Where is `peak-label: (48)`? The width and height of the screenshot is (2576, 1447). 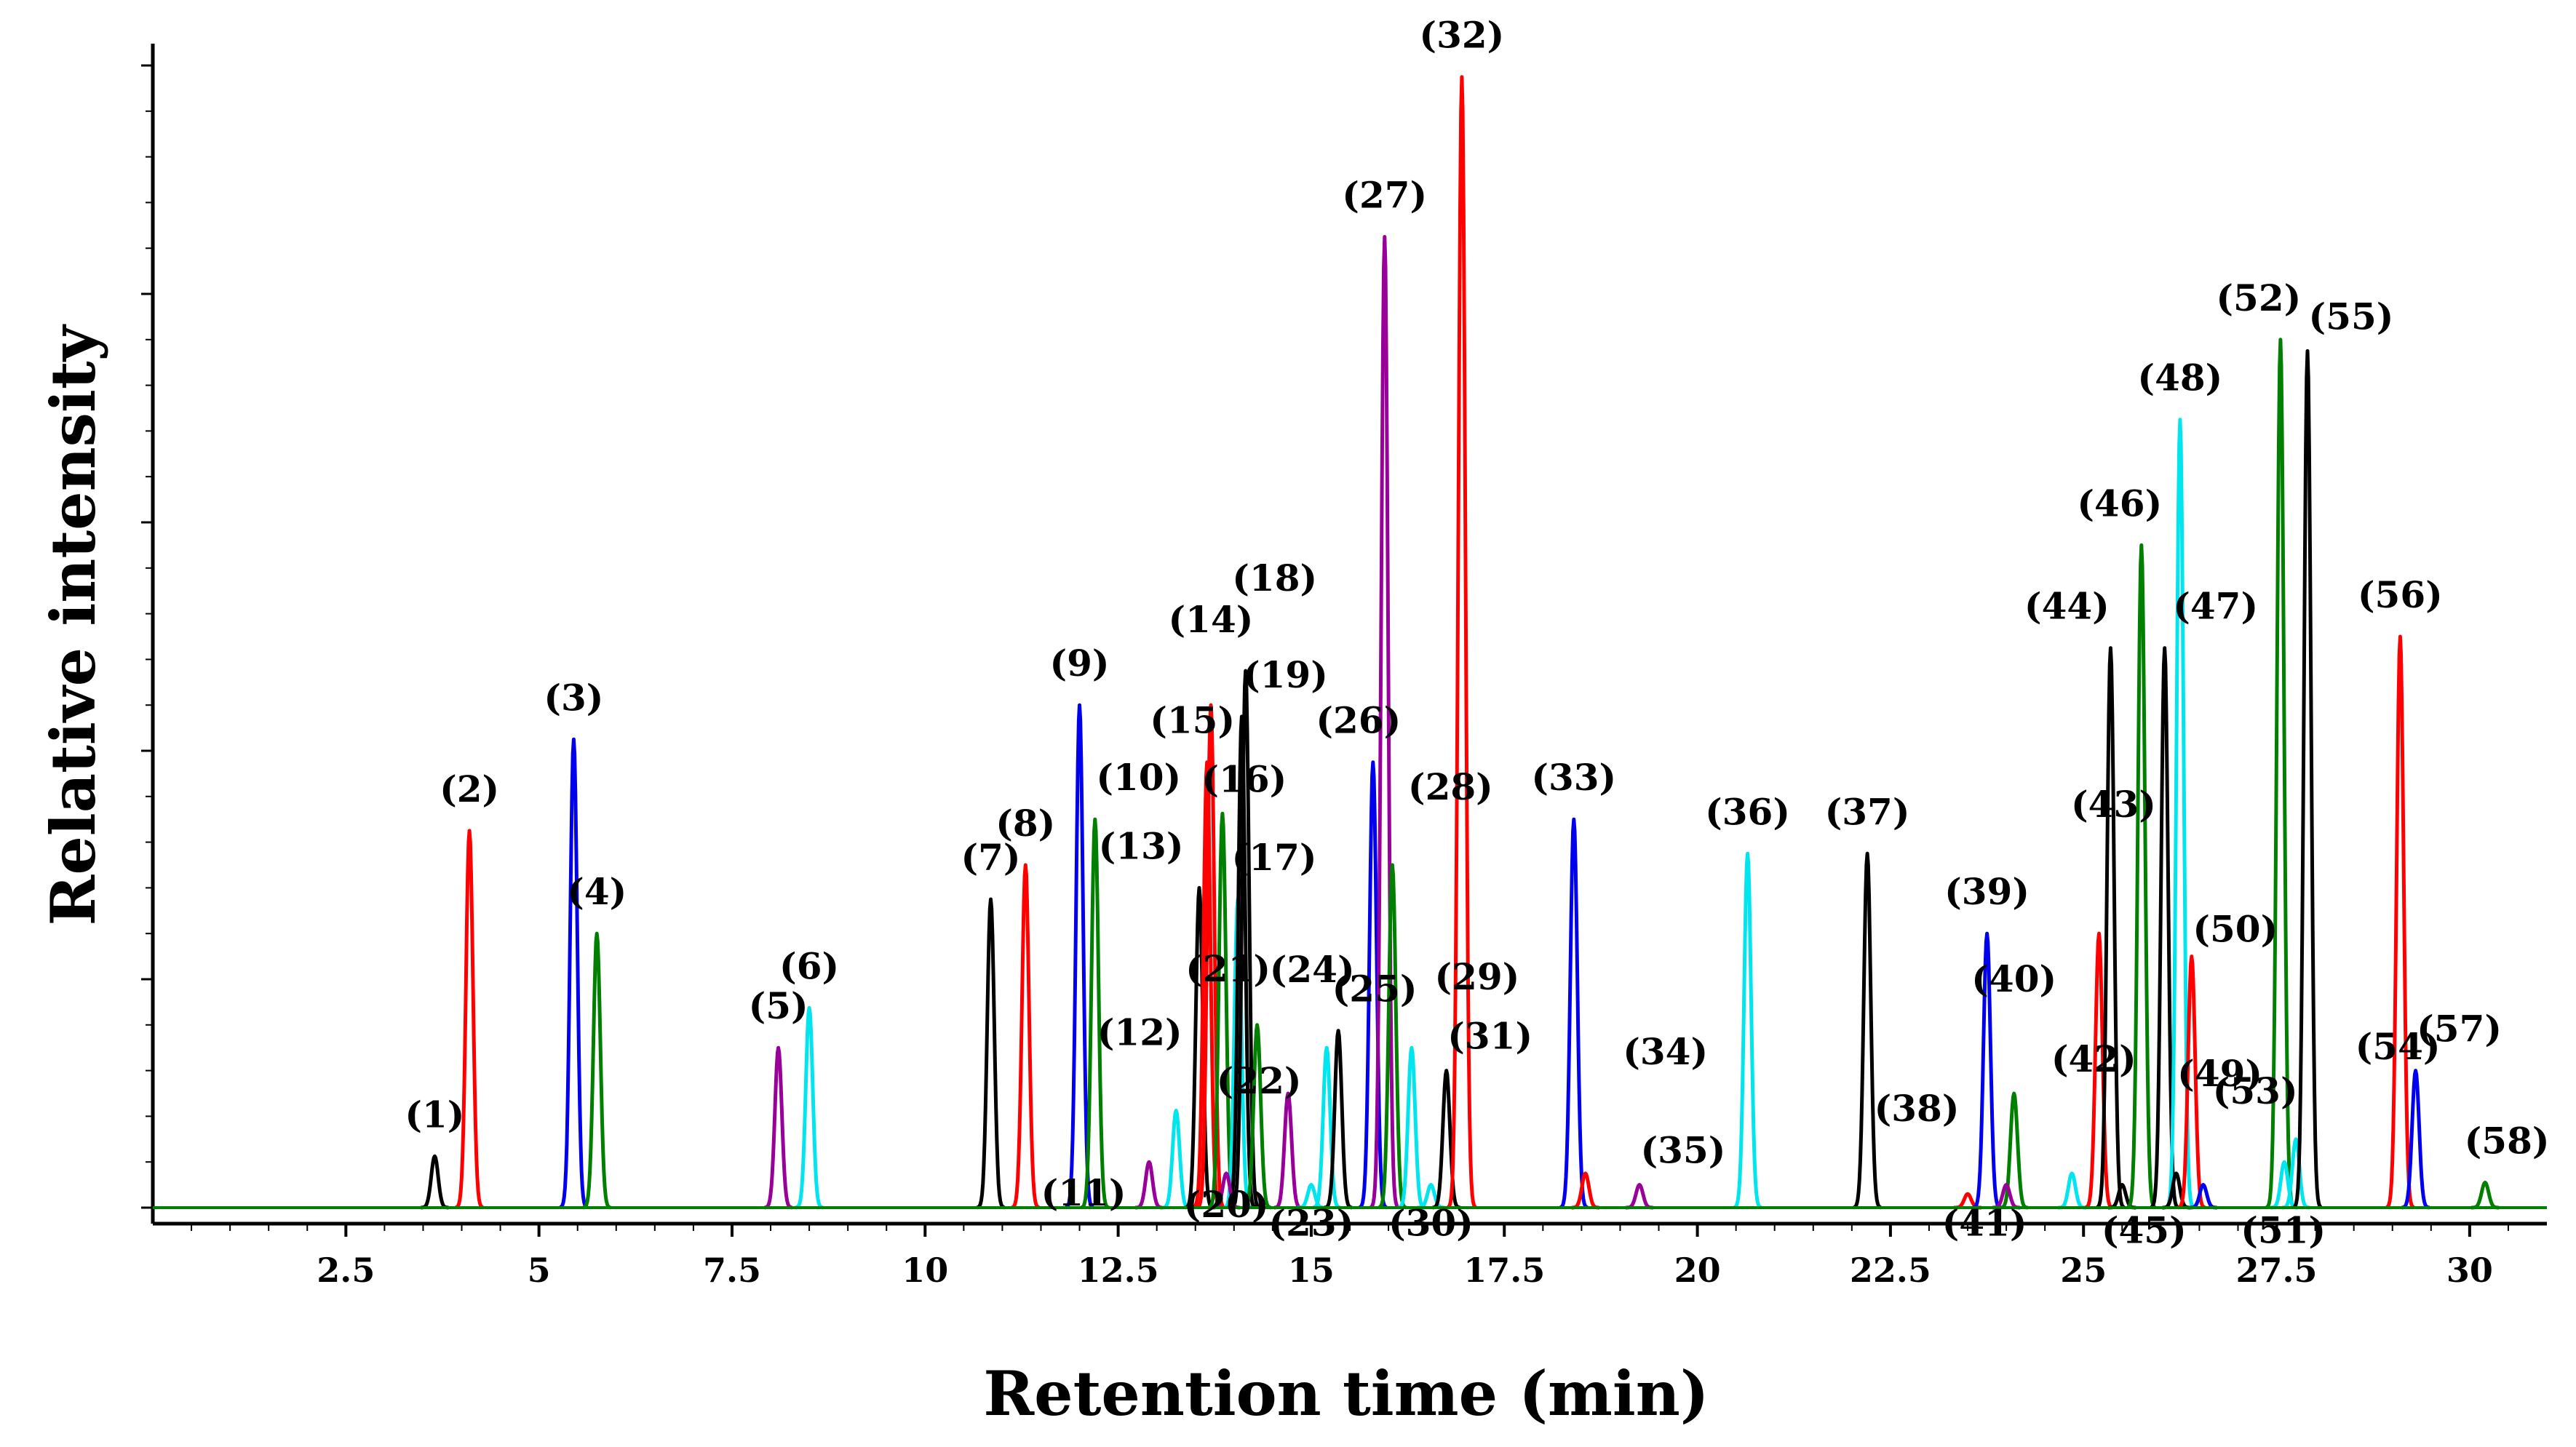
peak-label: (48) is located at coordinates (2179, 377).